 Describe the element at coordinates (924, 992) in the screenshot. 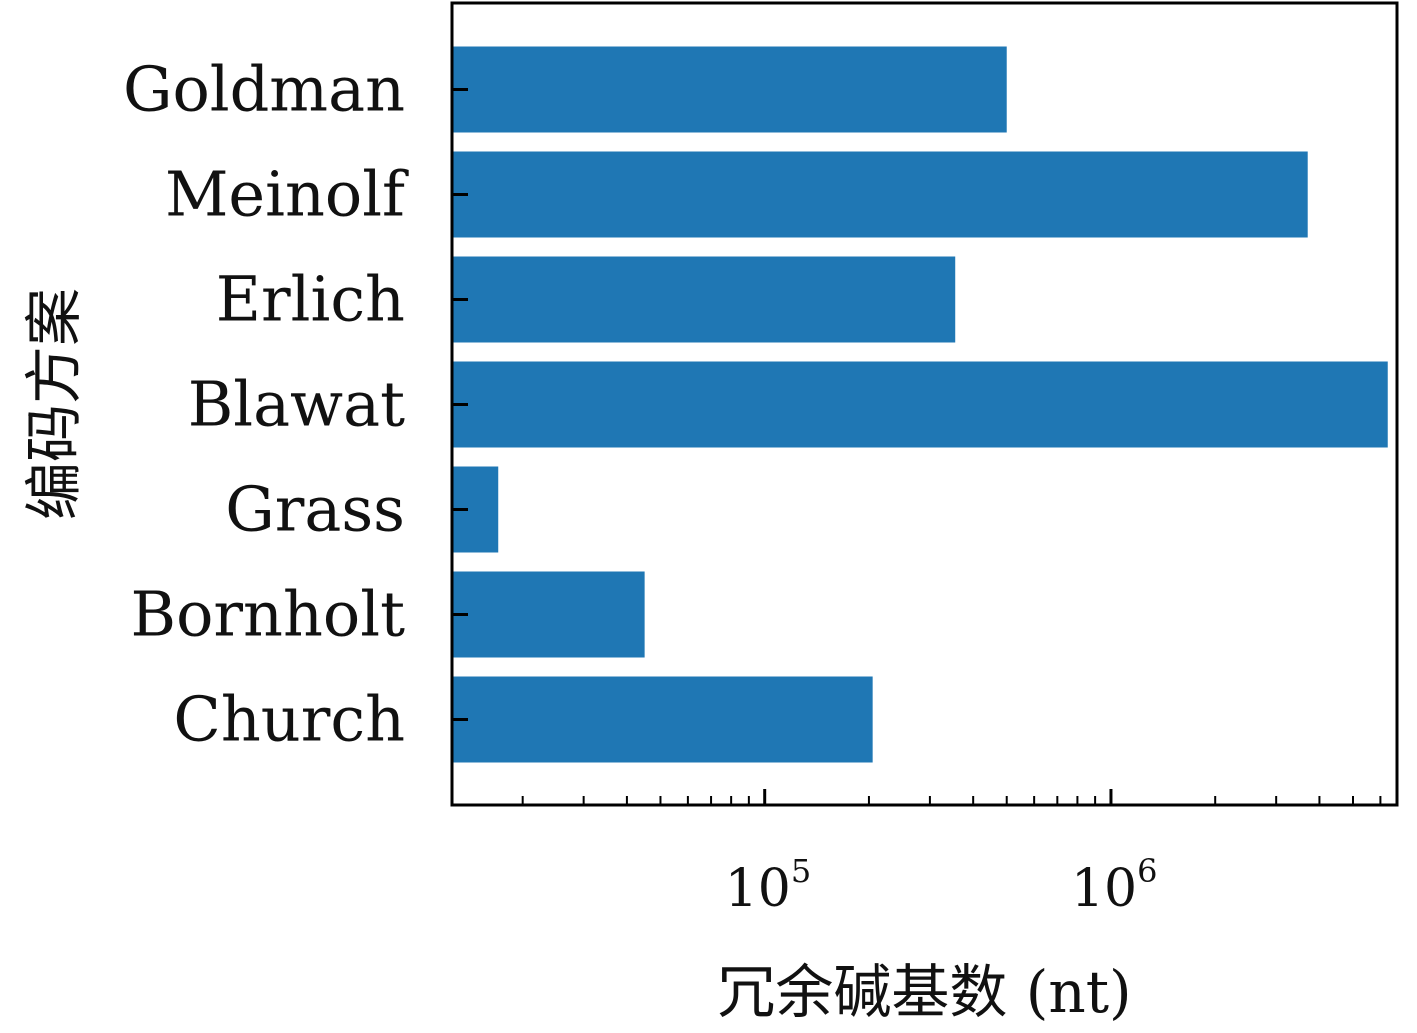

I see `x-axis-title: 冗余碱基数 (nt)` at that location.